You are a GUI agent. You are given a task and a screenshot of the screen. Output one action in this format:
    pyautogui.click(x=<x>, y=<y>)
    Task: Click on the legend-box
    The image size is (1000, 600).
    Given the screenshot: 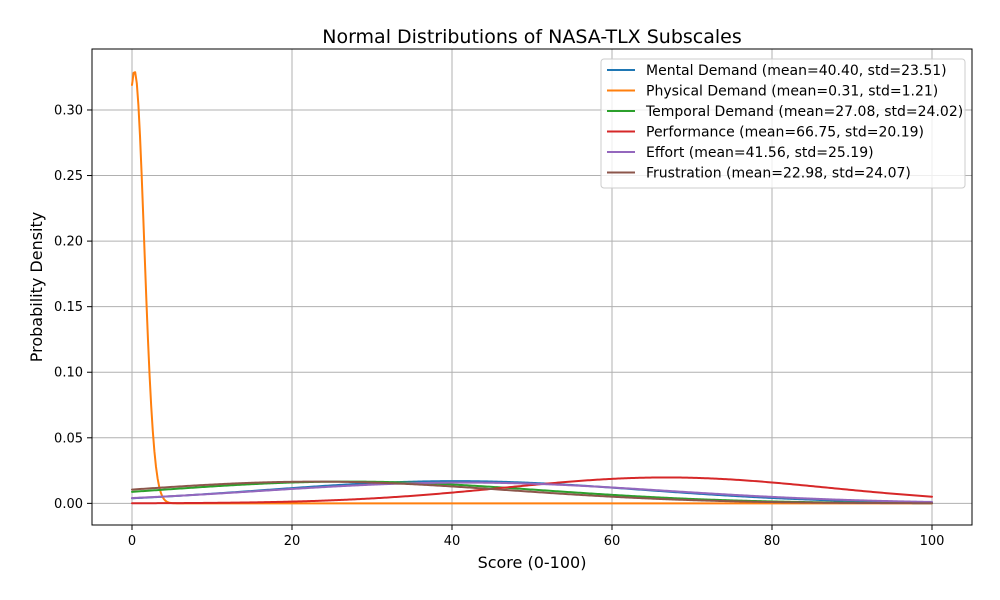 What is the action you would take?
    pyautogui.click(x=783, y=123)
    